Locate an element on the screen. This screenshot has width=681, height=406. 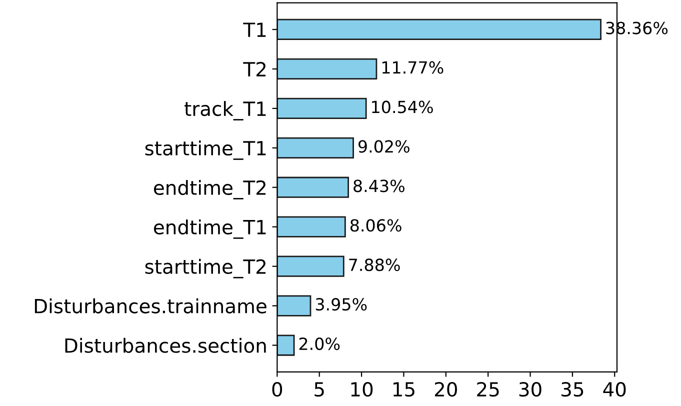
data-label: 3.95% is located at coordinates (341, 304).